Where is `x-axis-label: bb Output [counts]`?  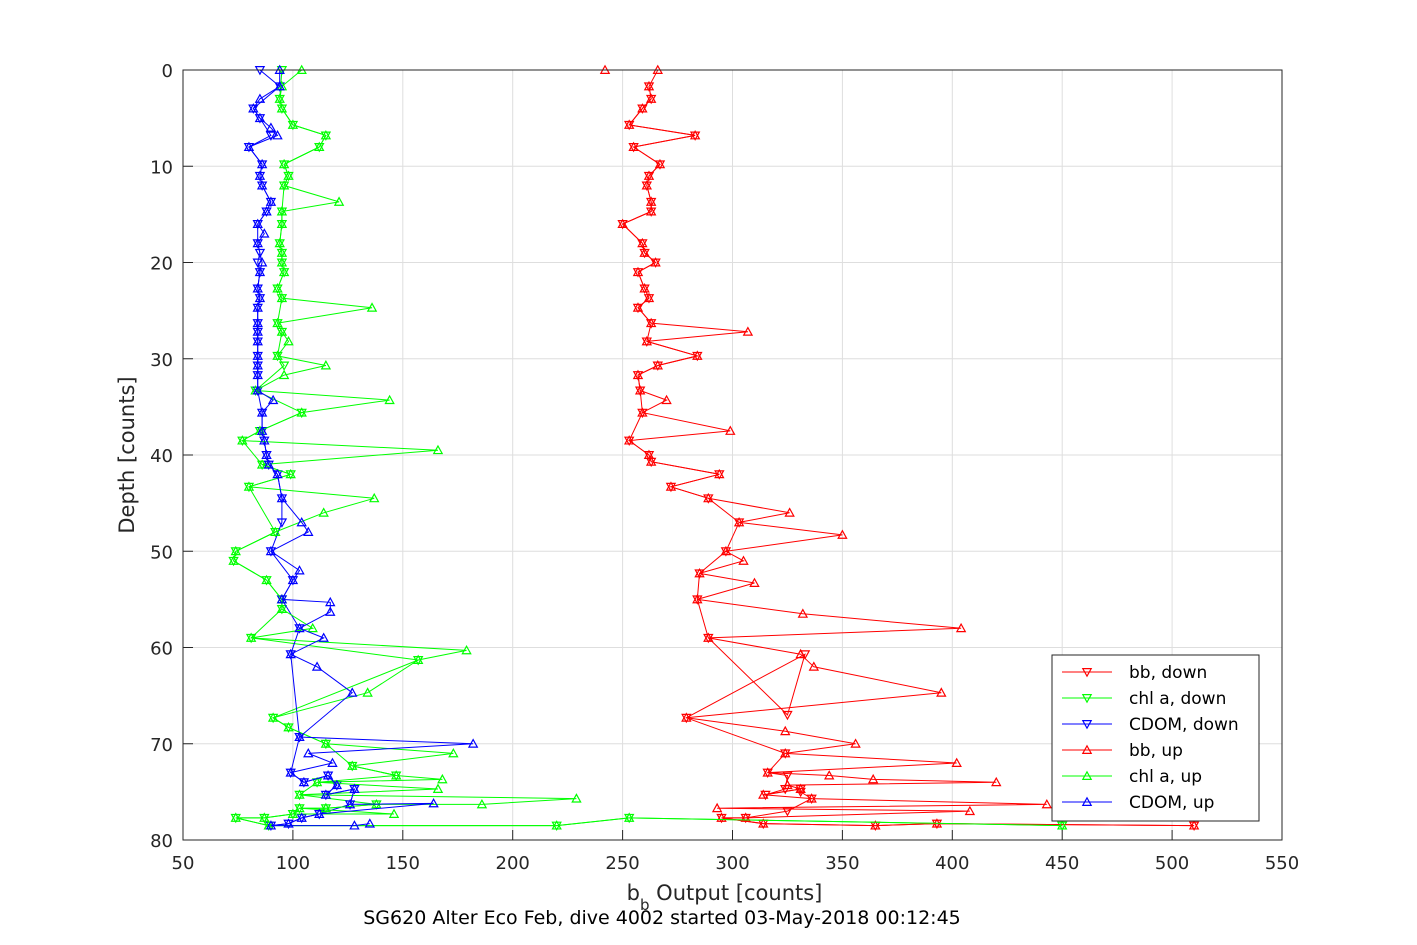 x-axis-label: bb Output [counts] is located at coordinates (725, 897).